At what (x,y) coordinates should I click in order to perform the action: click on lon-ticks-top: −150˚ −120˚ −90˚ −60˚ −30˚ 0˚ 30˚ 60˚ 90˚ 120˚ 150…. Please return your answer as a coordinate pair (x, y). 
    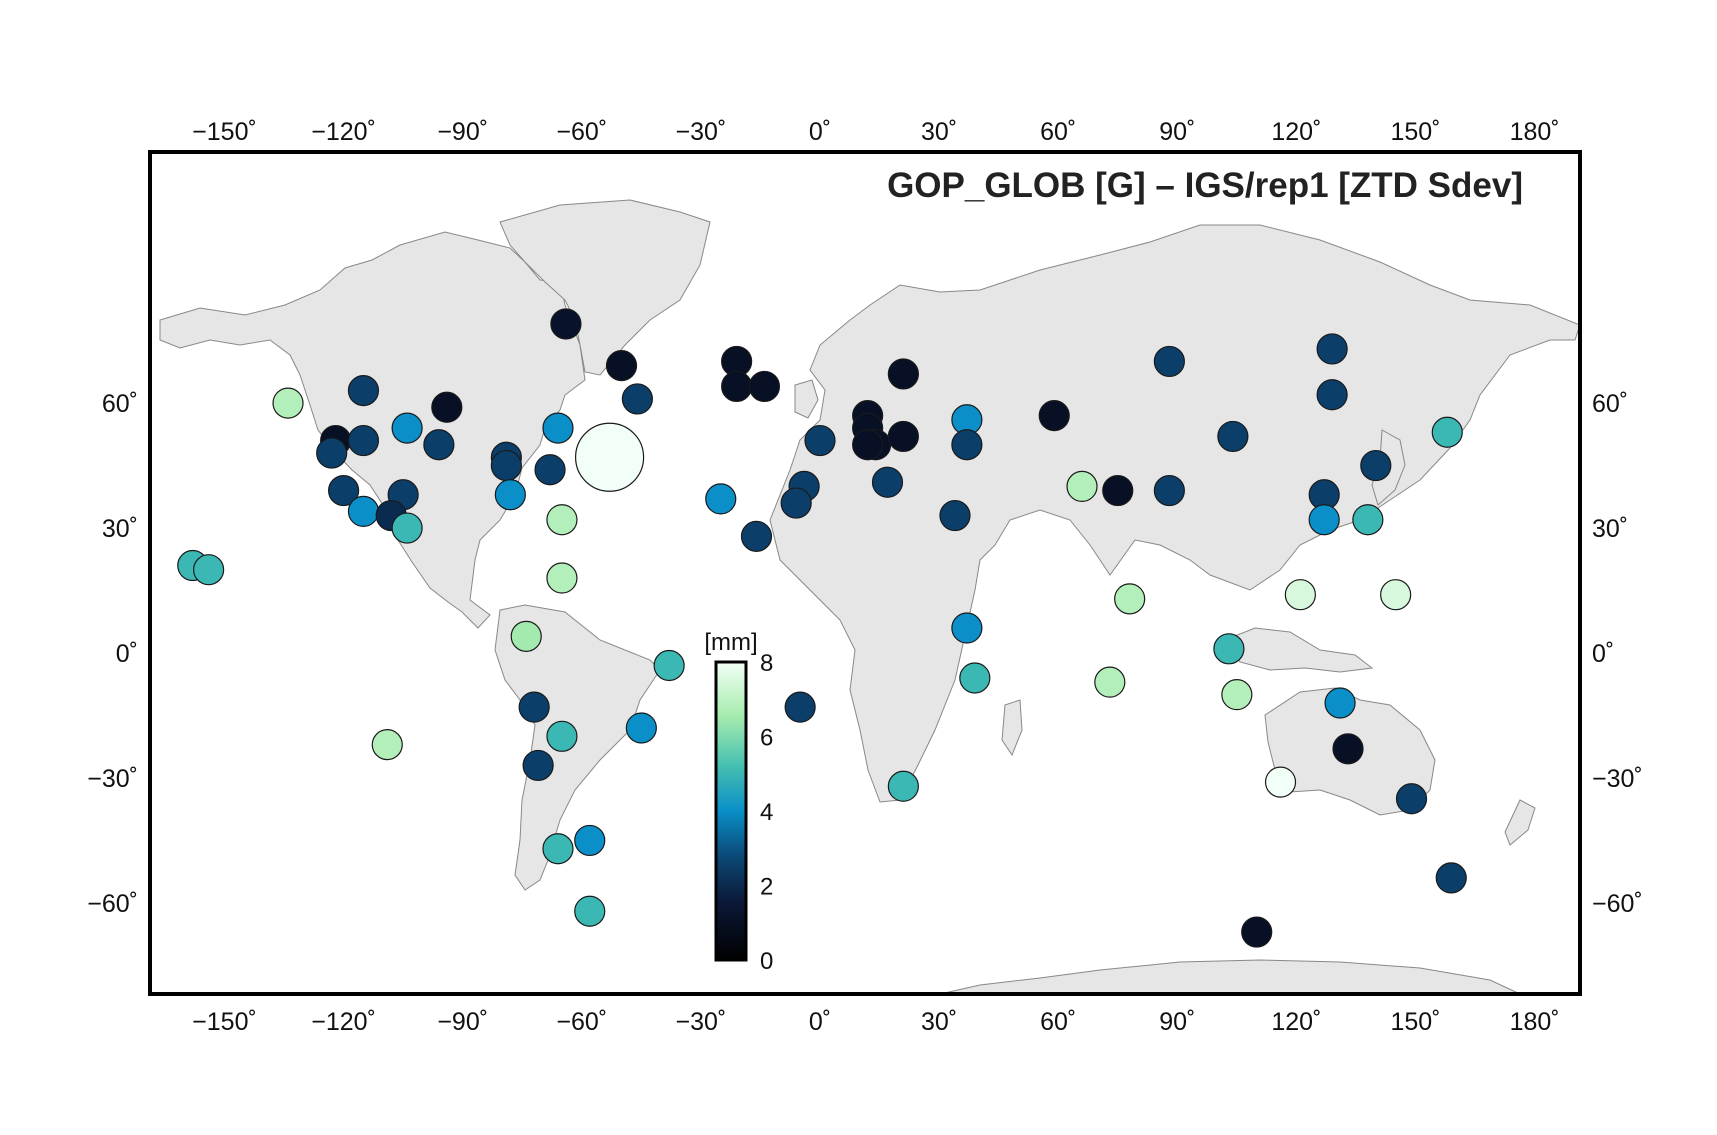
    Looking at the image, I should click on (875, 132).